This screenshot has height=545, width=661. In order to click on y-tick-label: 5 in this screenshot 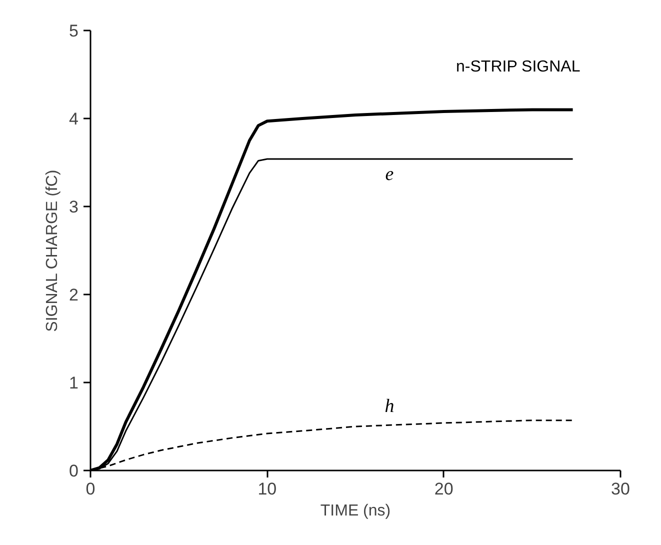, I will do `click(74, 31)`.